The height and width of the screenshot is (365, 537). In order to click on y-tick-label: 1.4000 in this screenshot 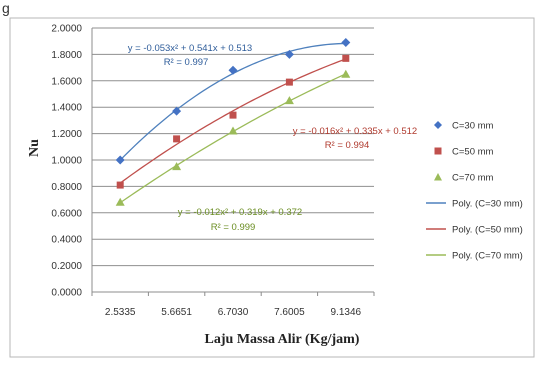, I will do `click(66, 108)`.